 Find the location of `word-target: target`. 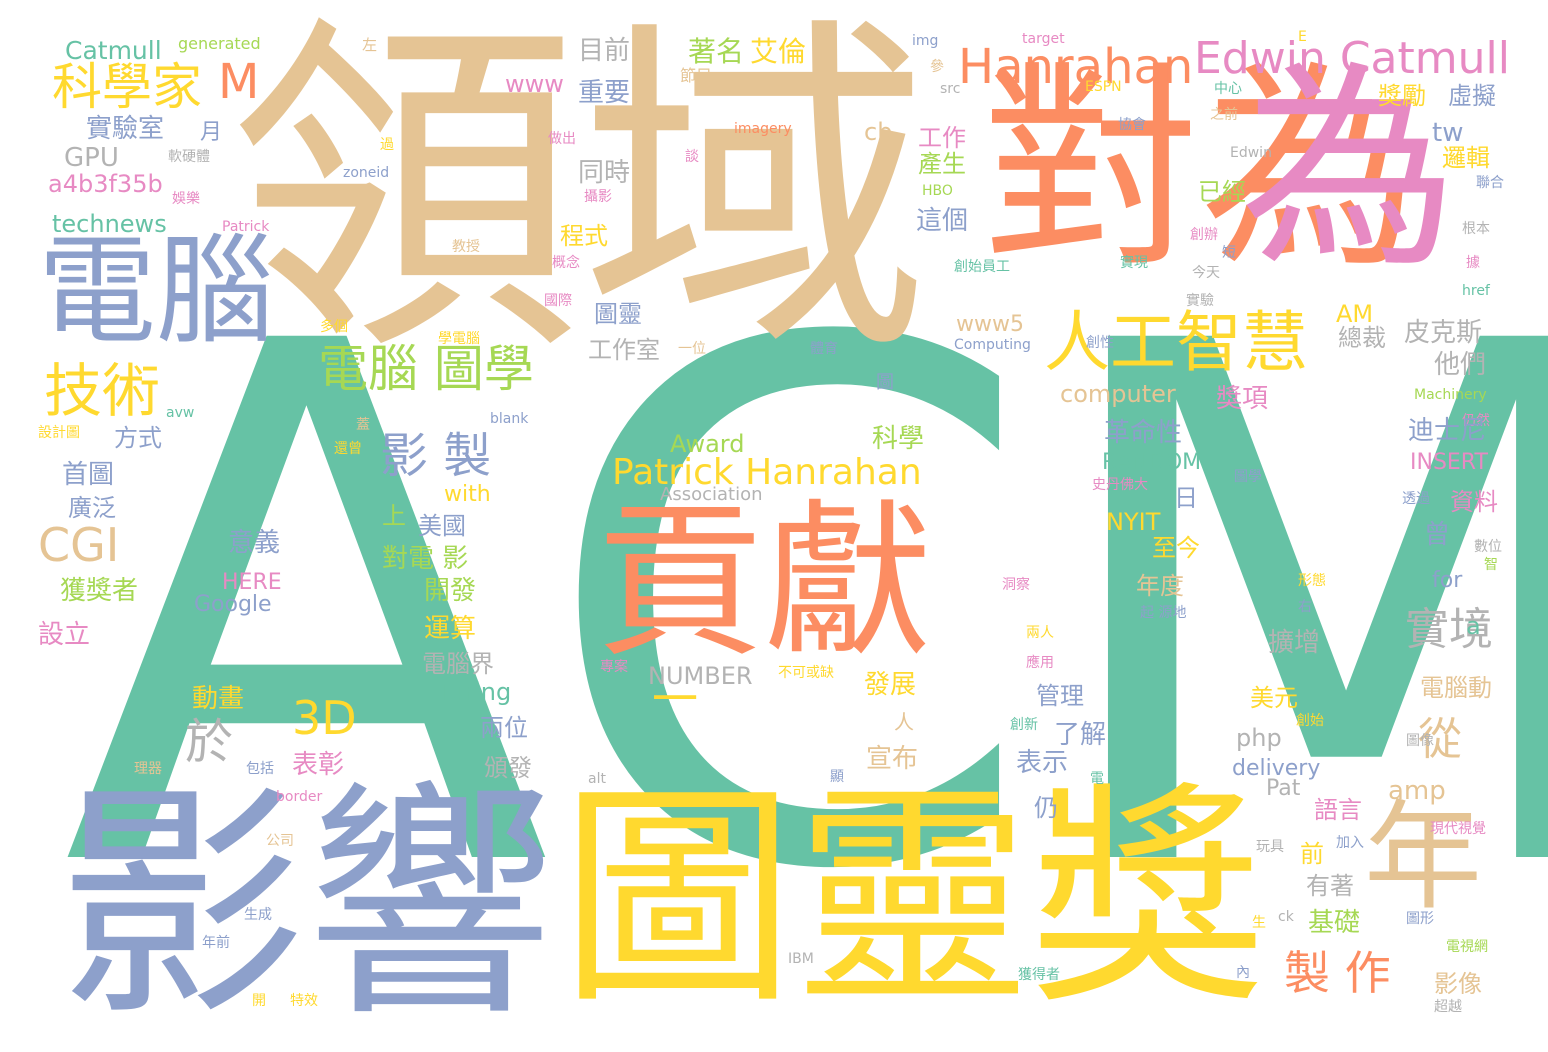

word-target: target is located at coordinates (1043, 39).